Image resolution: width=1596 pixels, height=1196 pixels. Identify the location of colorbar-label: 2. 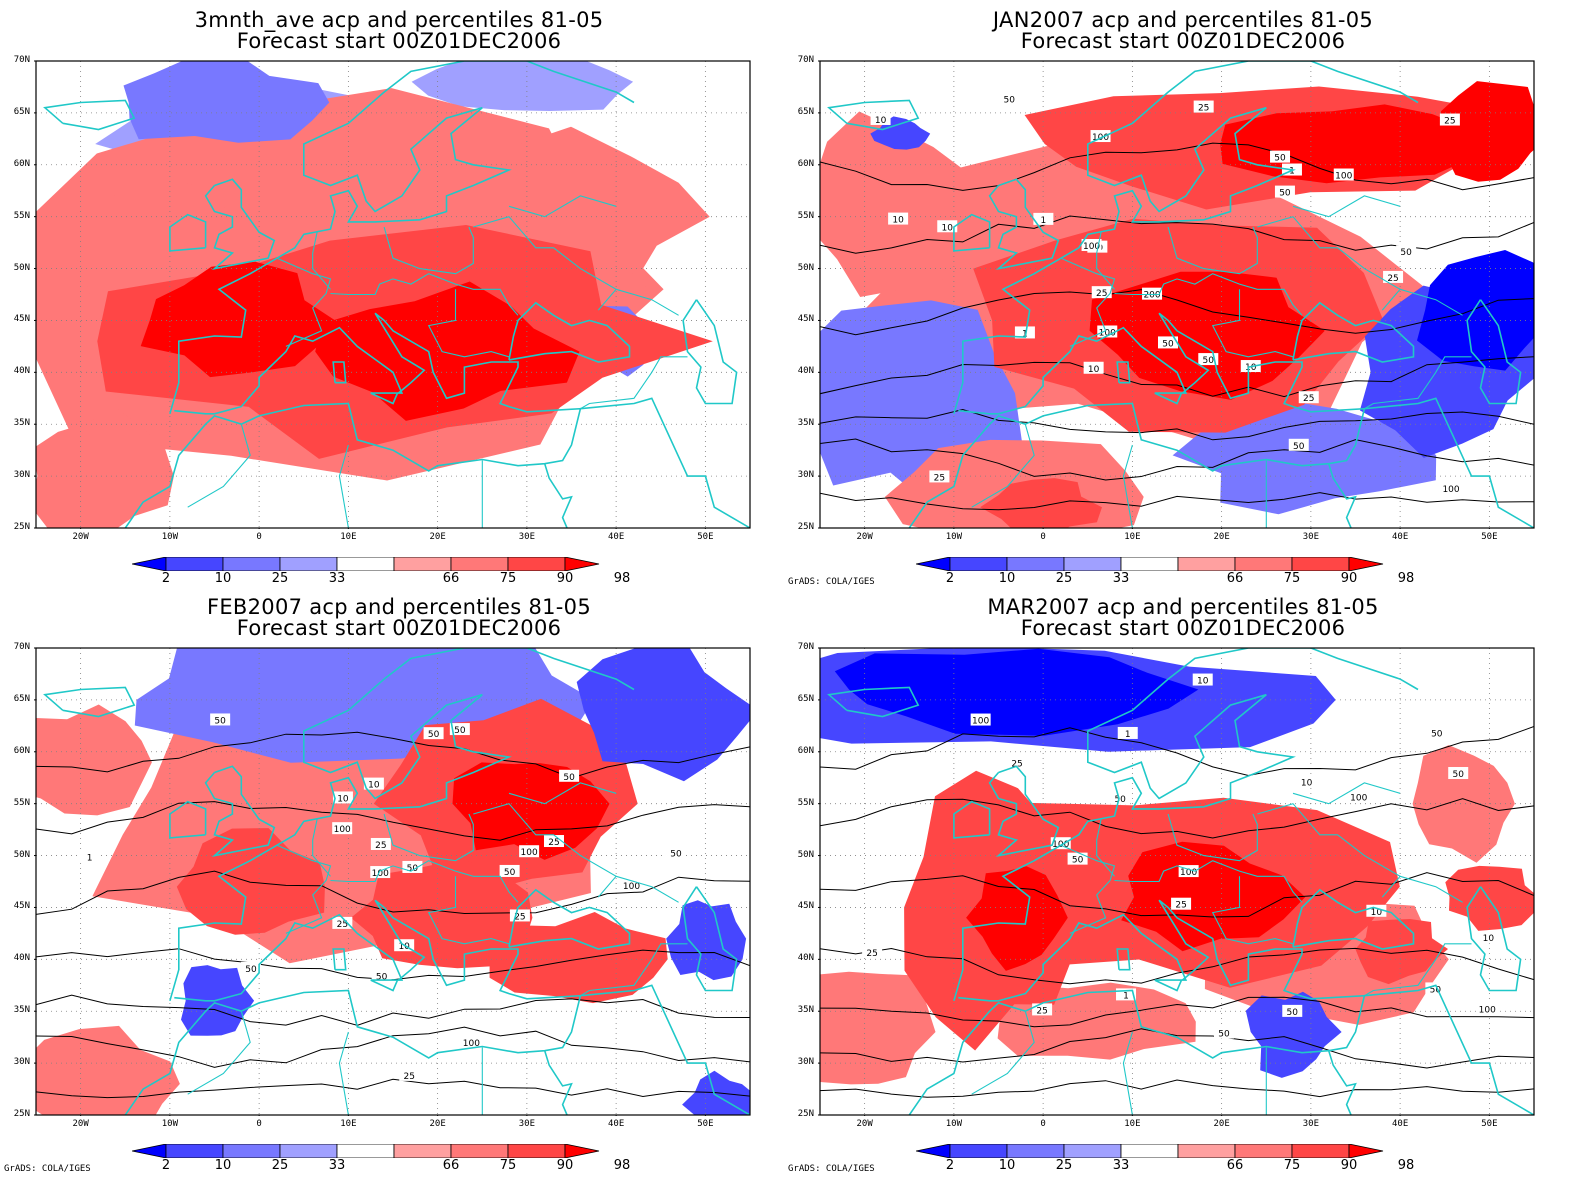
(950, 1165).